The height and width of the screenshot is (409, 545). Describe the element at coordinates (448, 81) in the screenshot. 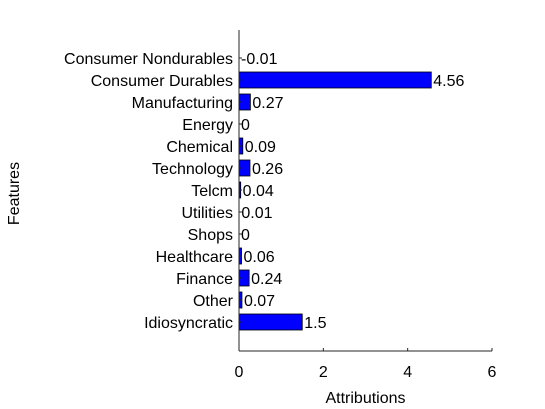

I see `value-label-1: 4.56` at that location.